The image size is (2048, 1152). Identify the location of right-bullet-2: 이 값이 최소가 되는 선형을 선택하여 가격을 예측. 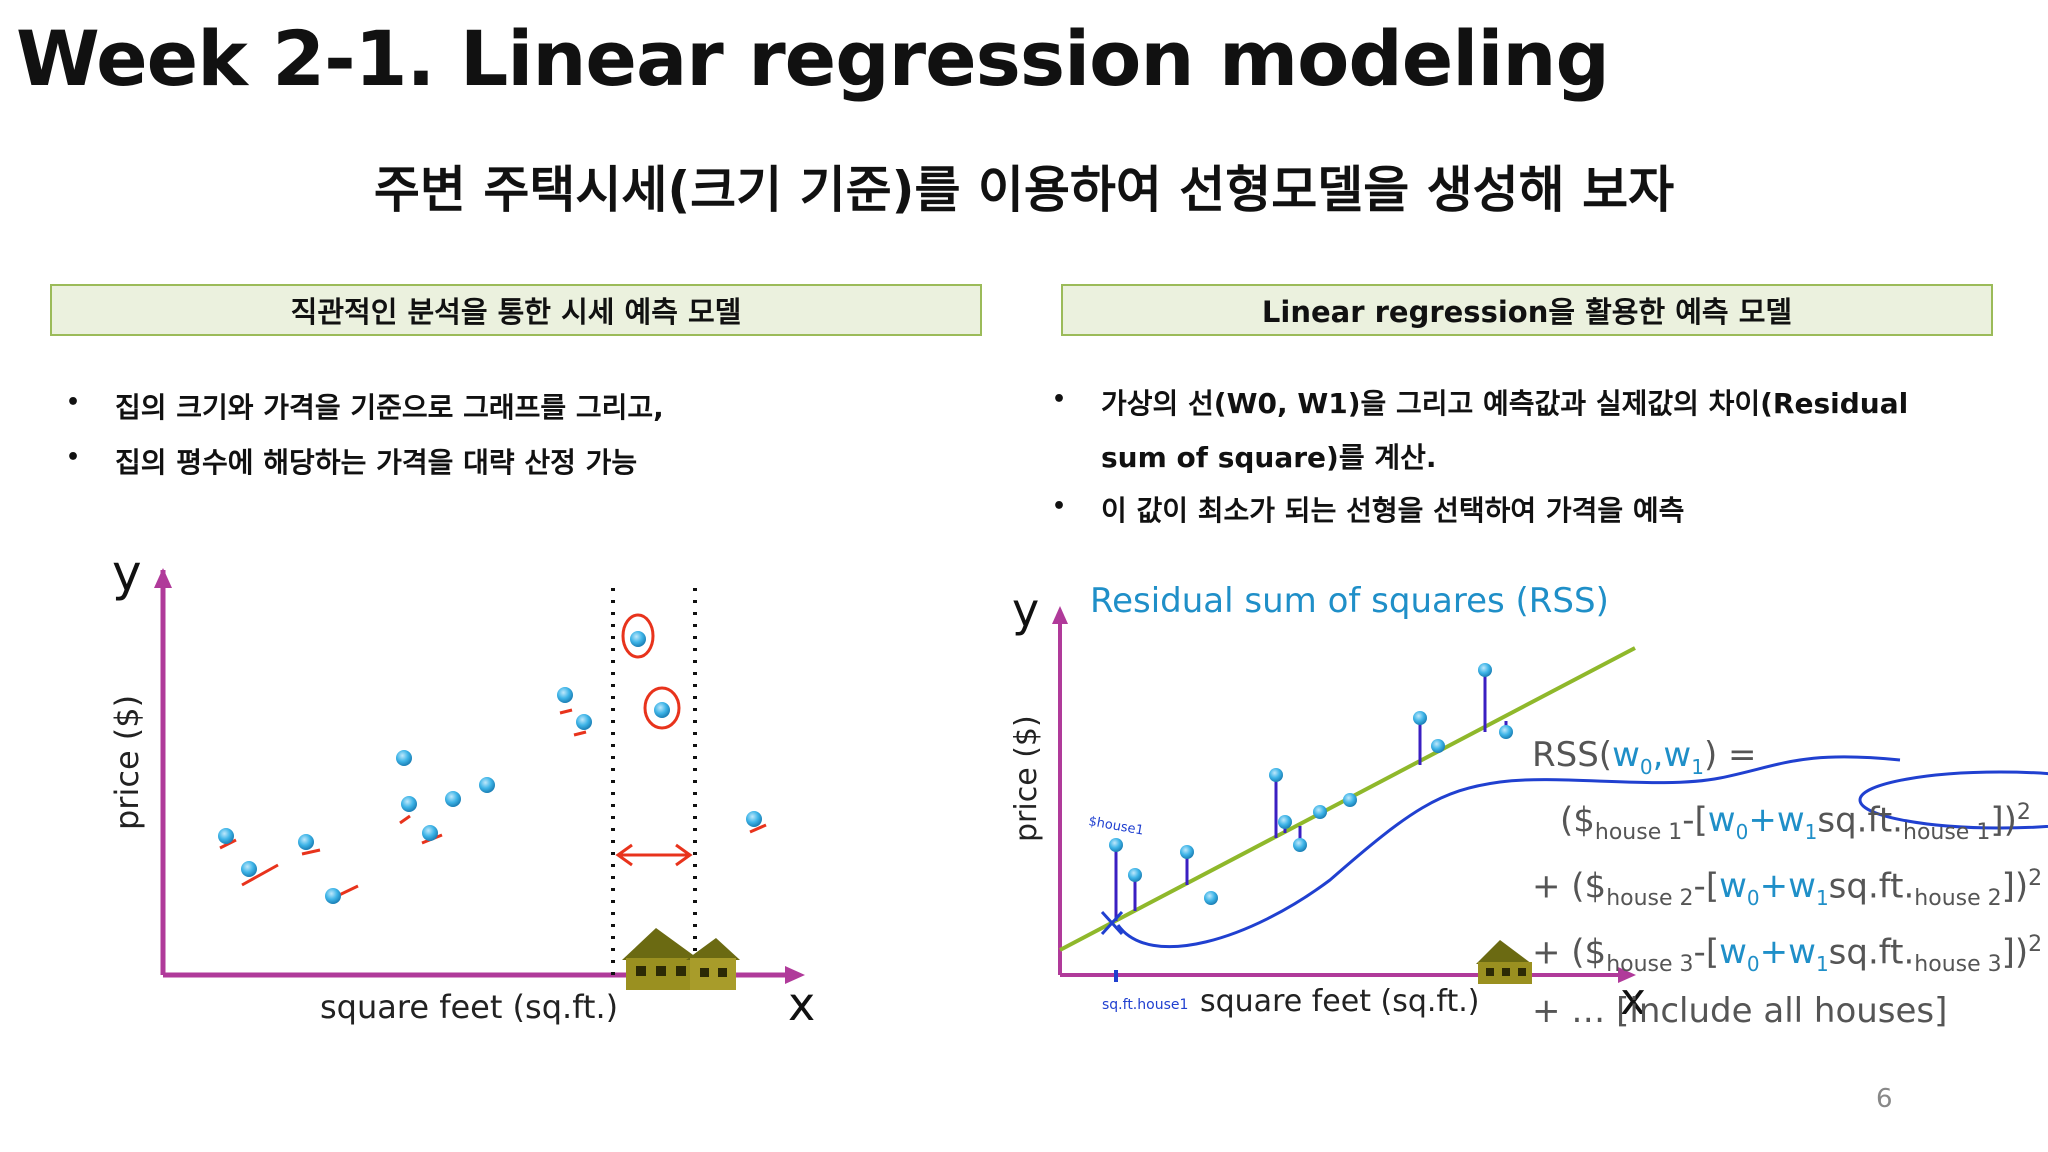
(1393, 510).